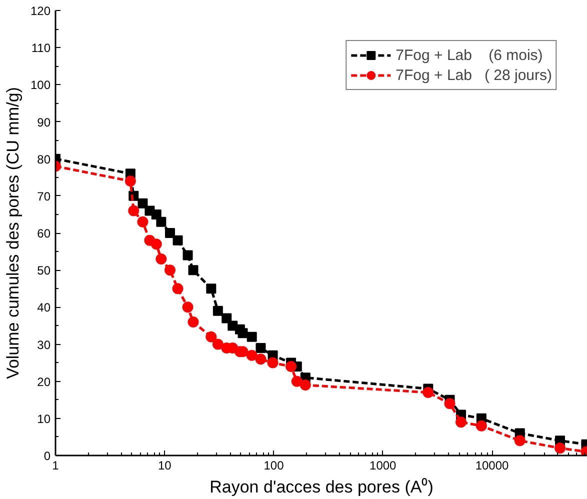 This screenshot has height=499, width=587. I want to click on y-tick-label: 110, so click(41, 48).